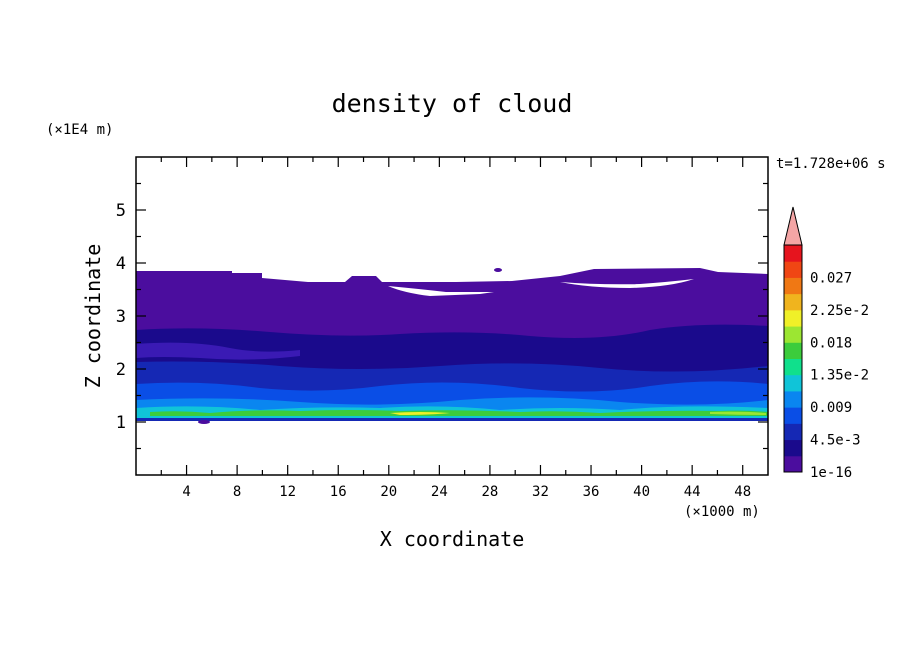 Image resolution: width=904 pixels, height=654 pixels. I want to click on y-tick-label: 1, so click(121, 423).